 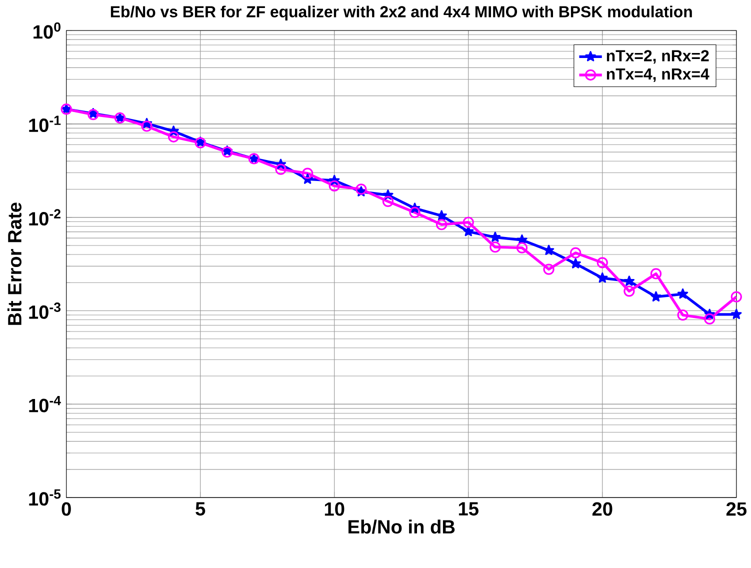 What do you see at coordinates (736, 509) in the screenshot?
I see `x-tick-label: 25` at bounding box center [736, 509].